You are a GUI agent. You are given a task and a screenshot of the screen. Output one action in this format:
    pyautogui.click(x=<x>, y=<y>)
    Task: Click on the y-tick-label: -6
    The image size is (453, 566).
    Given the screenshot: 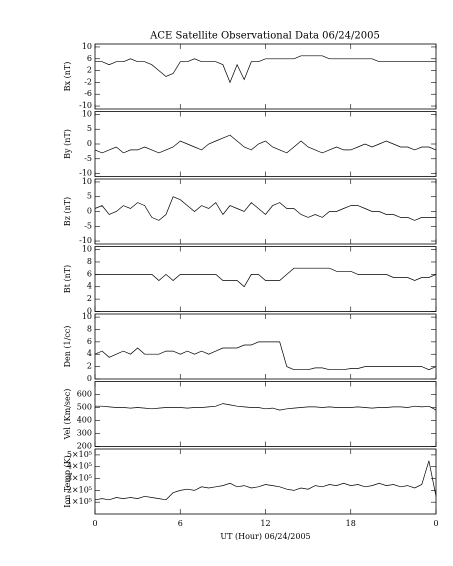 What is the action you would take?
    pyautogui.click(x=88, y=93)
    